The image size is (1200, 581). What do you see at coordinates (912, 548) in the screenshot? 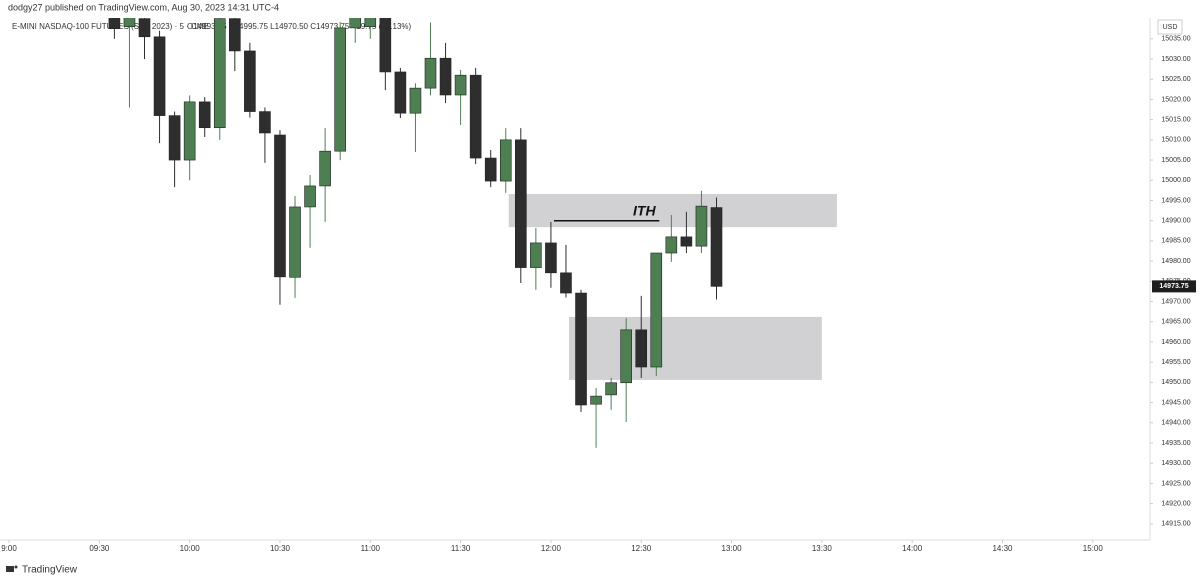
I see `x-tick-label: 14:00` at bounding box center [912, 548].